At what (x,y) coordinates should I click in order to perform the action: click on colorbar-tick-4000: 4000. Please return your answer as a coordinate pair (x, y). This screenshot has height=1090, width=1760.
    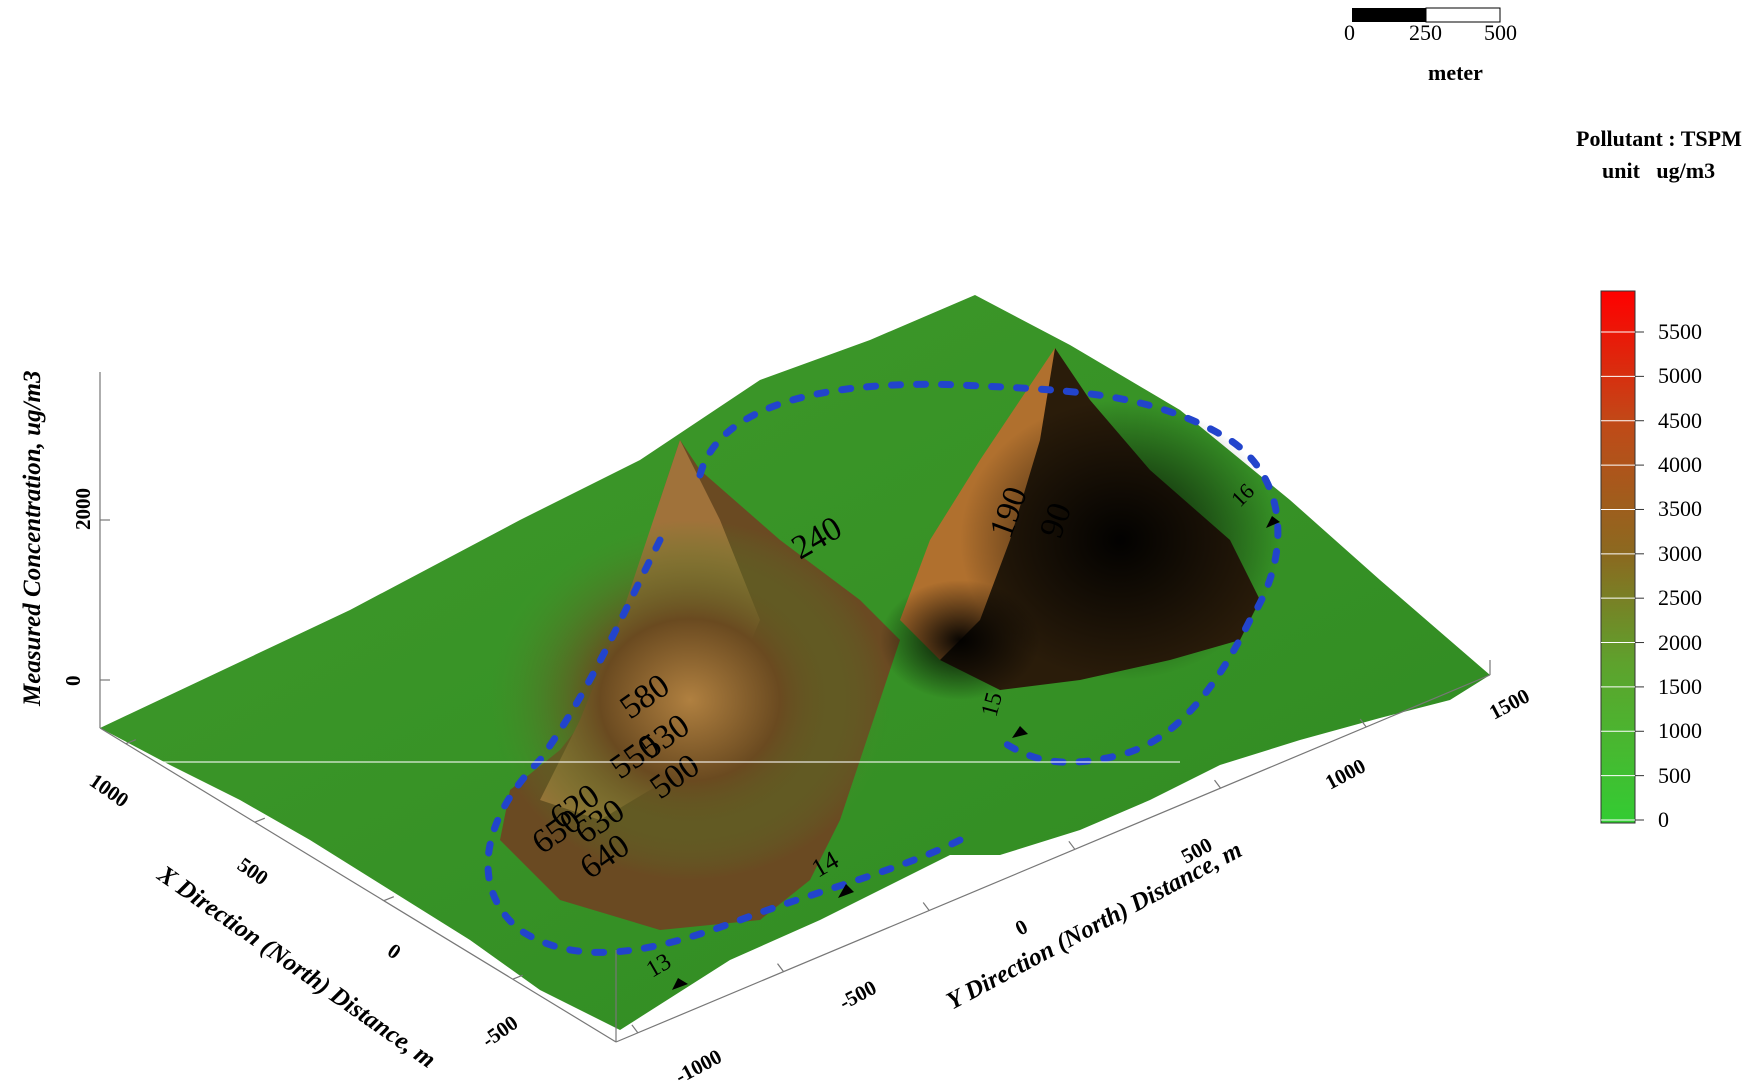
    Looking at the image, I should click on (1680, 465).